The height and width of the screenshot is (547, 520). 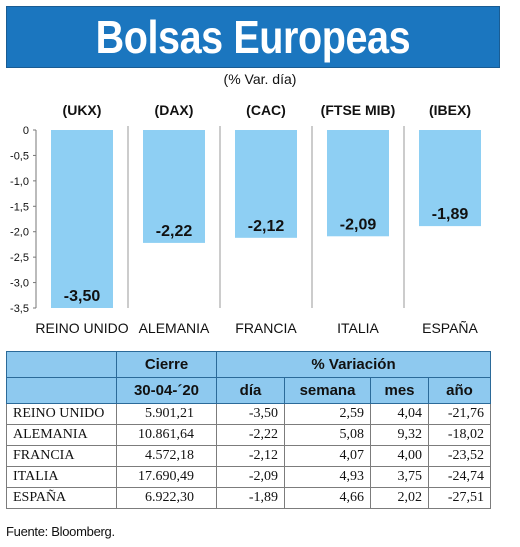 I want to click on y-tick-label: -1,5, so click(x=19, y=207).